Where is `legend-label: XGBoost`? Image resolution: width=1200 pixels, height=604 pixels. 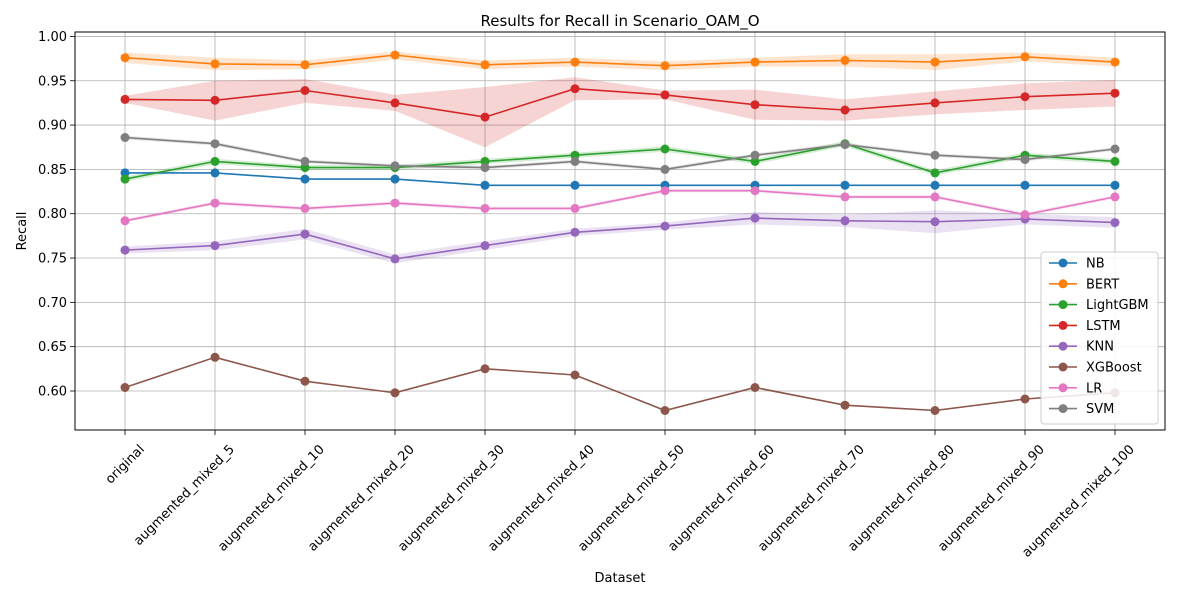 legend-label: XGBoost is located at coordinates (1114, 368).